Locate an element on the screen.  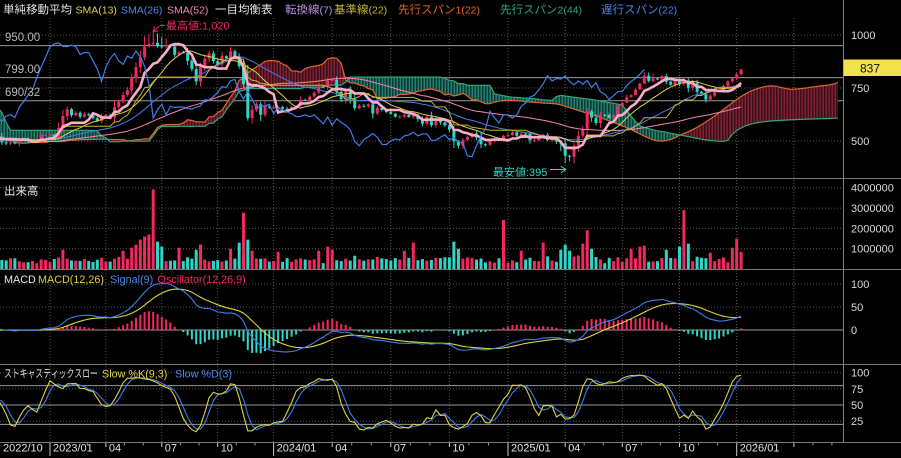
svg-text: 1000000 is located at coordinates (872, 250).